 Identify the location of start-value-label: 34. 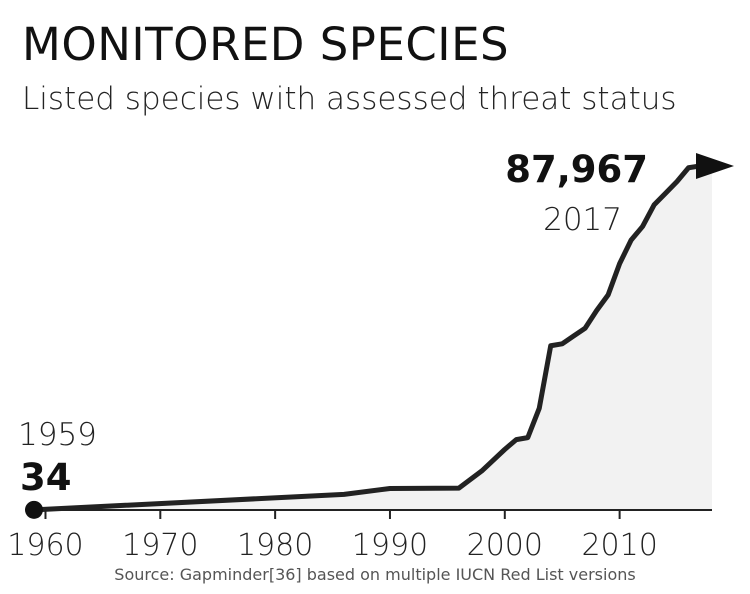
(46, 477).